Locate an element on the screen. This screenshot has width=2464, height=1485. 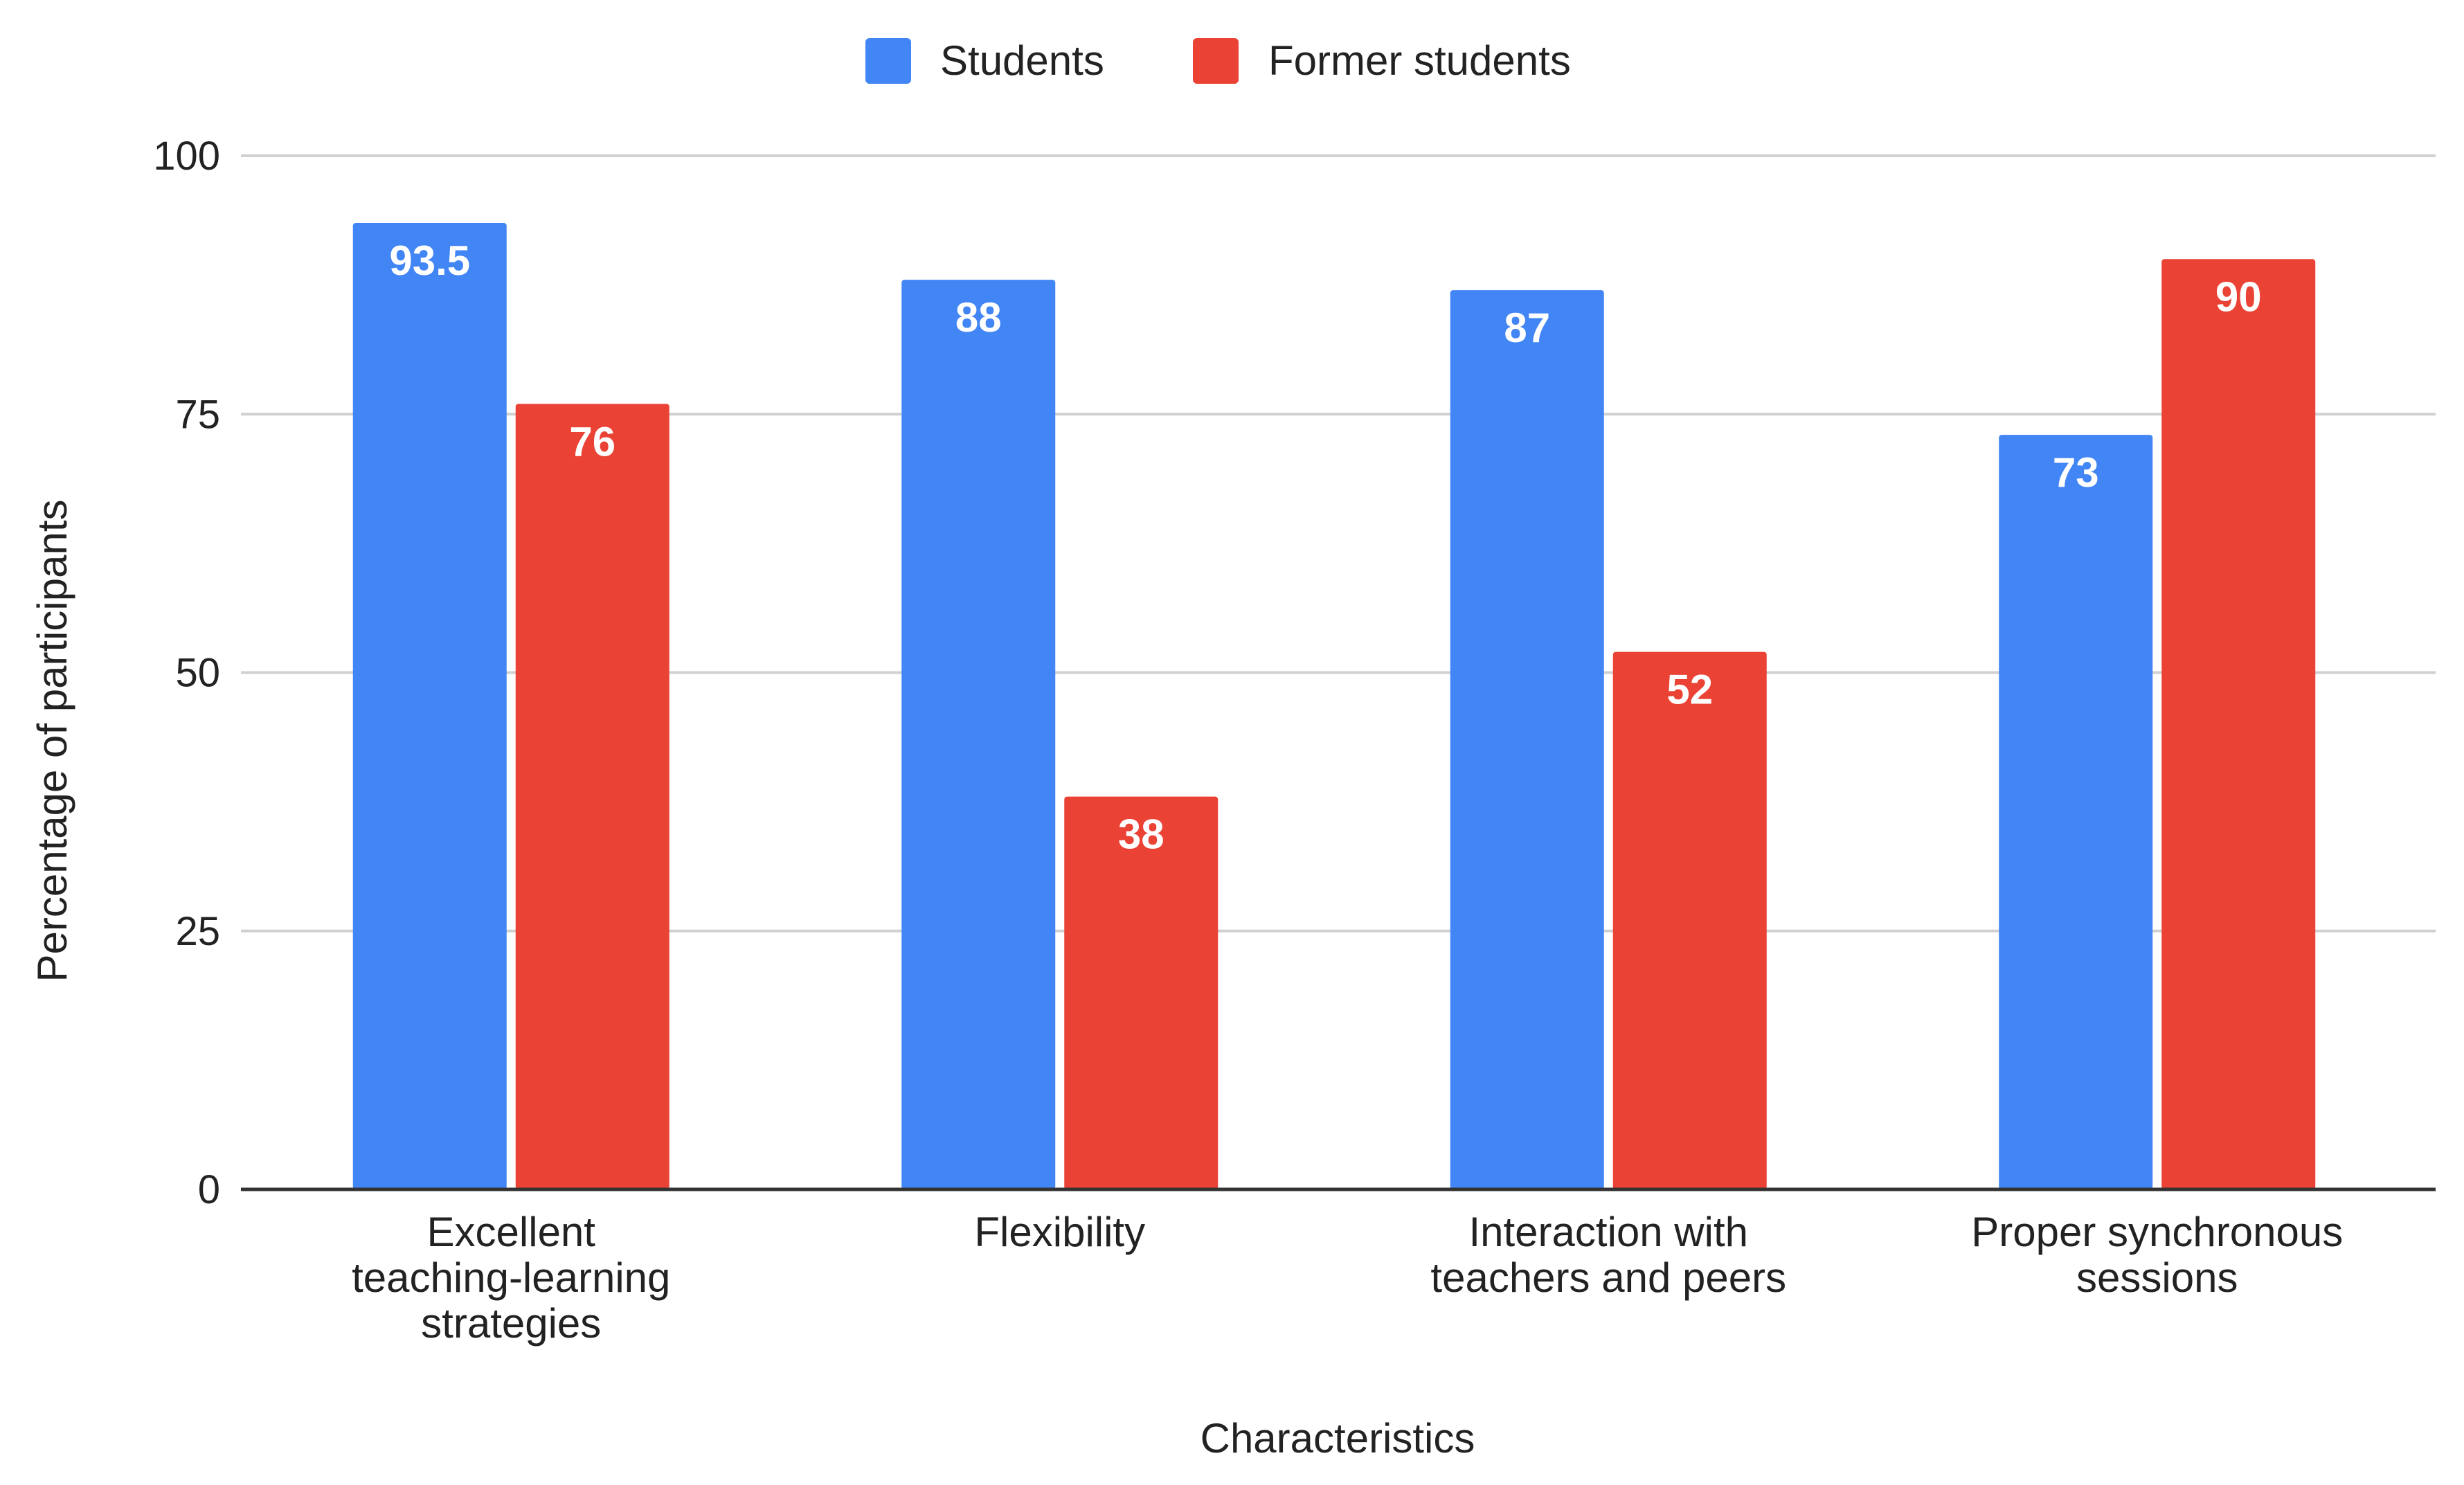
x-category-label: Interaction with teachers and peers is located at coordinates (1608, 1255).